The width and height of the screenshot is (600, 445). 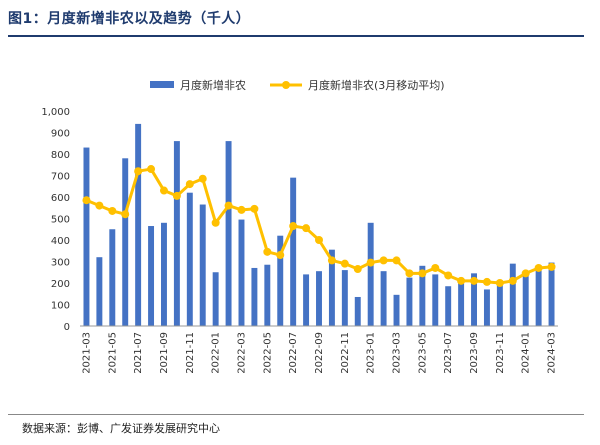 I want to click on y-tick-label: 200, so click(x=60, y=284).